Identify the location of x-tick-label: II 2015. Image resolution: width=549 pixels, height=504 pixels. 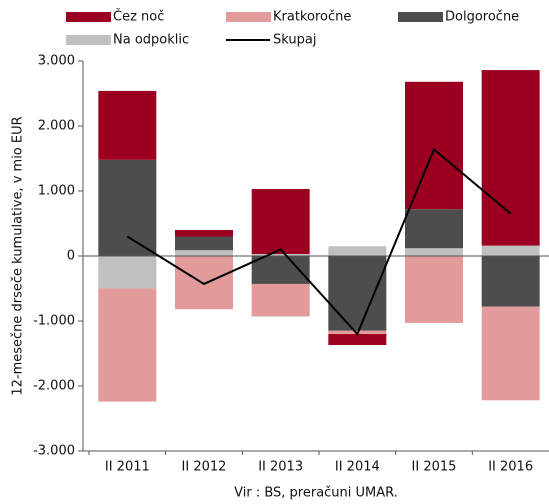
(434, 467).